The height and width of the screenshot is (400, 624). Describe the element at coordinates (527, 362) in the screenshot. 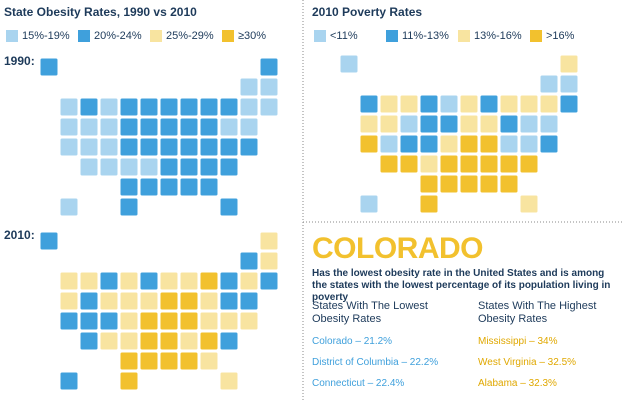

I see `list-item: West Virginia – 32.5%` at that location.